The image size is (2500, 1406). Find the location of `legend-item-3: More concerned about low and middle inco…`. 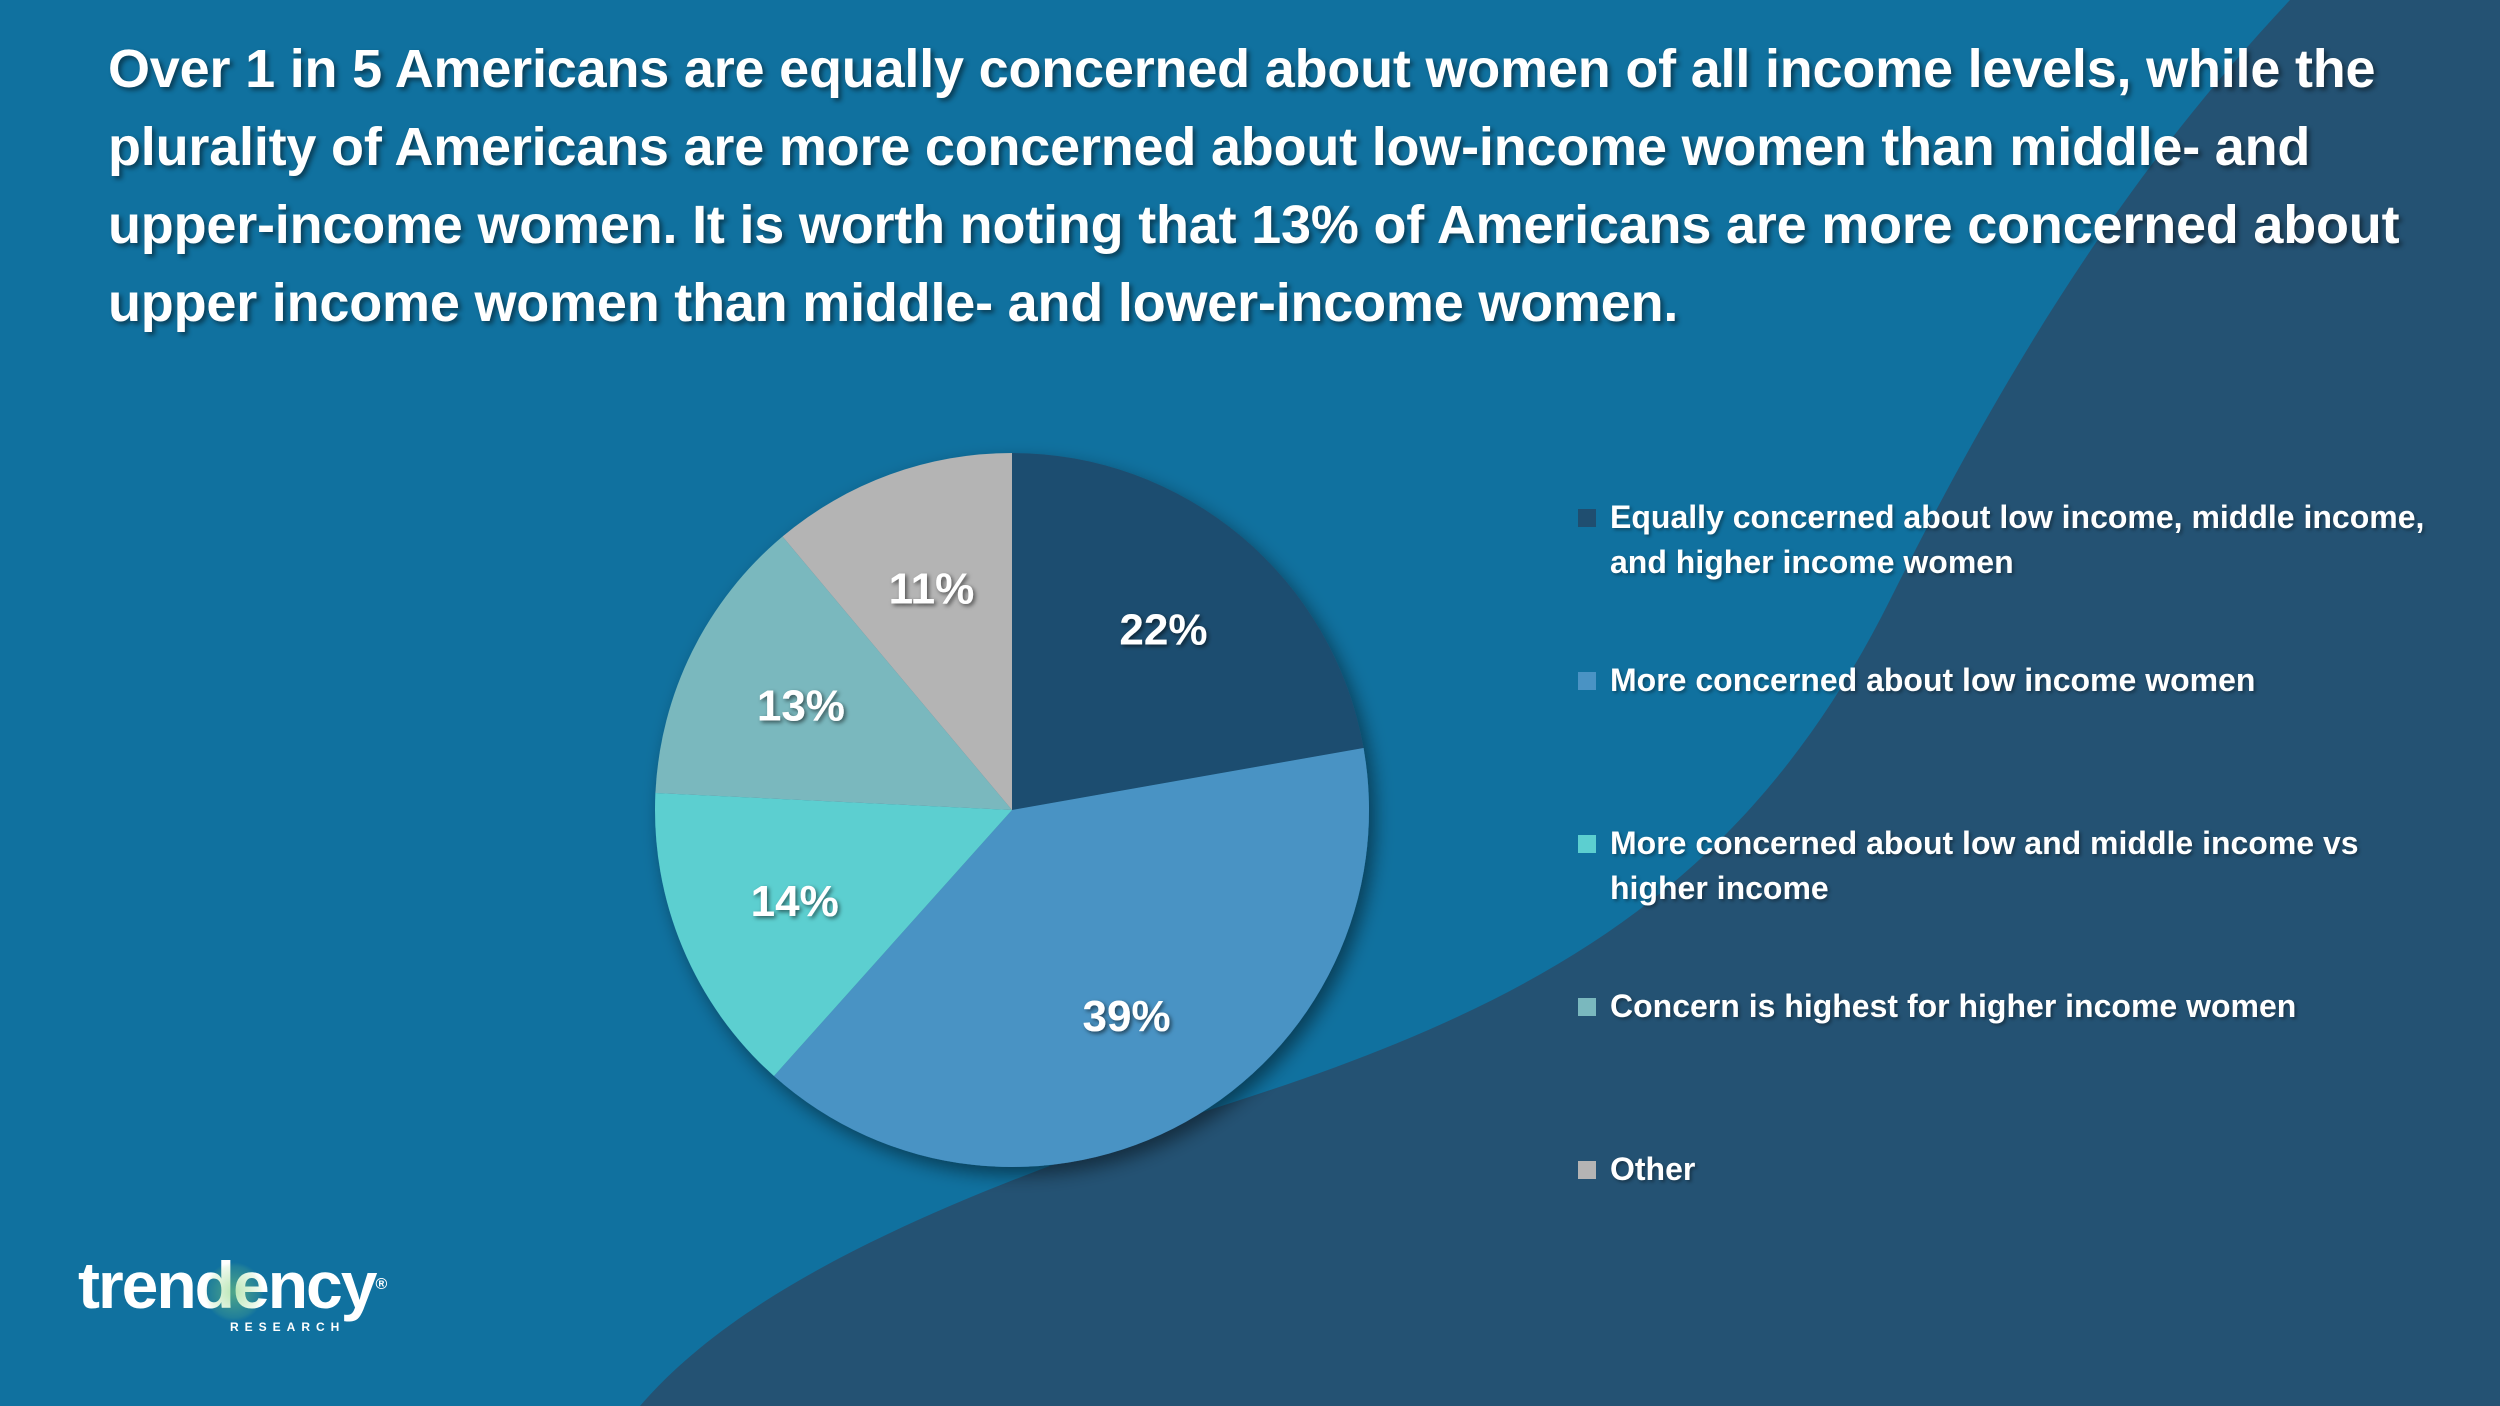

legend-item-3: More concerned about low and middle inco… is located at coordinates (2008, 866).